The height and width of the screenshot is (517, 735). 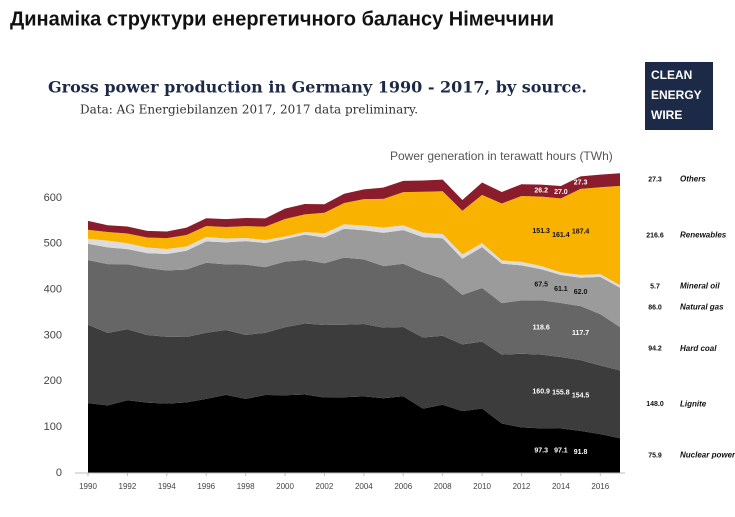 What do you see at coordinates (561, 451) in the screenshot?
I see `data-label: 97.1` at bounding box center [561, 451].